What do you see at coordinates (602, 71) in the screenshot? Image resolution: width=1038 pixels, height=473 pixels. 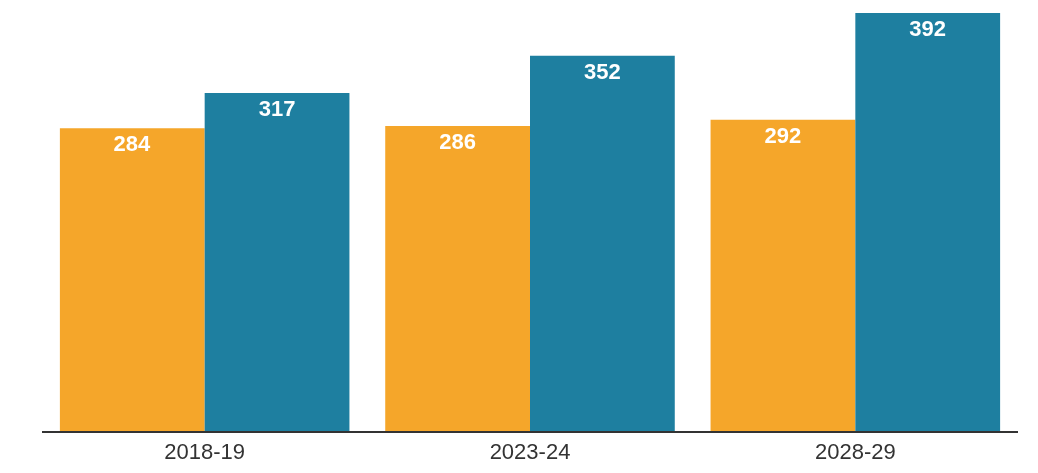 I see `data-label: 352` at bounding box center [602, 71].